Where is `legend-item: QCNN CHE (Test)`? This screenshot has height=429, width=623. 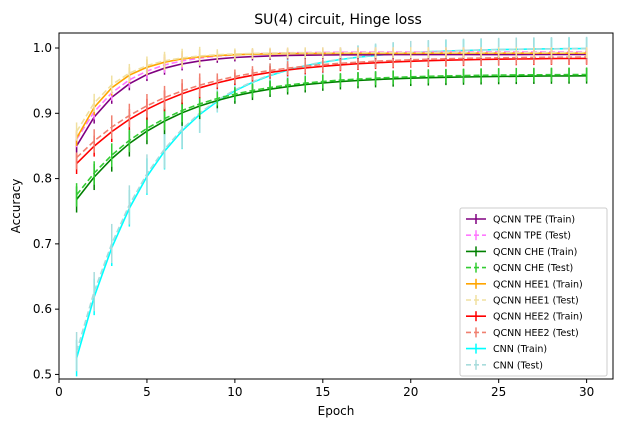
legend-item: QCNN CHE (Test) is located at coordinates (519, 268).